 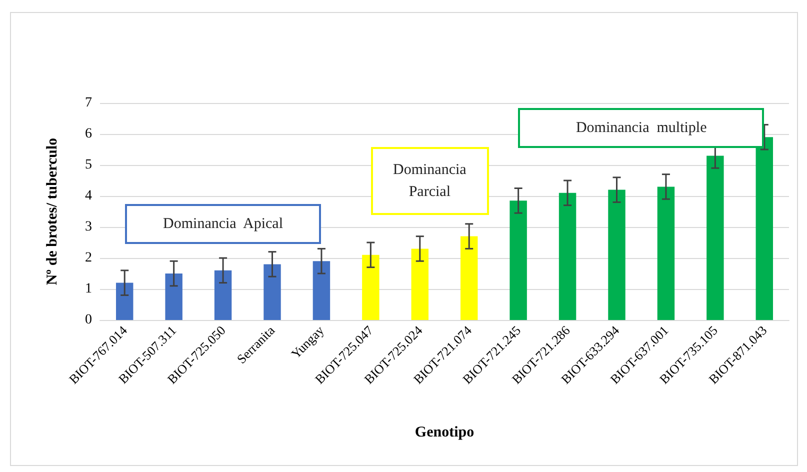 I want to click on y-tick-label: 5, so click(x=88, y=165).